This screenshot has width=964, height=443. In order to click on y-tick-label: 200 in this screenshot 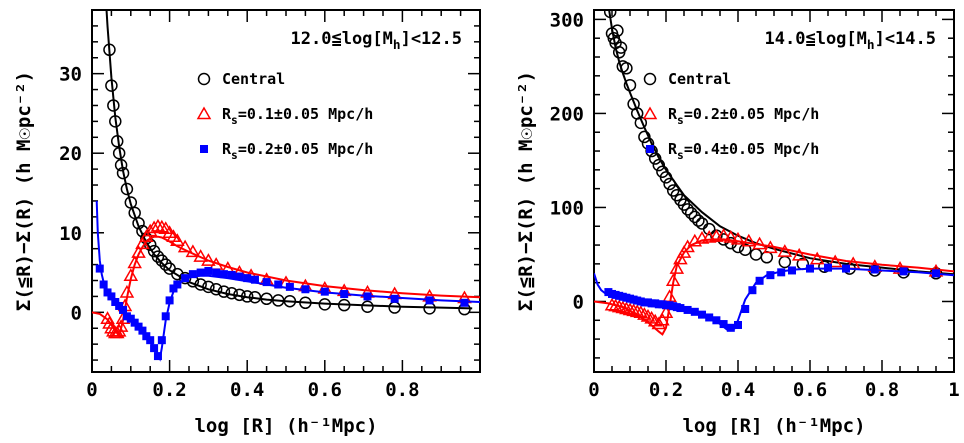, I will do `click(567, 114)`.